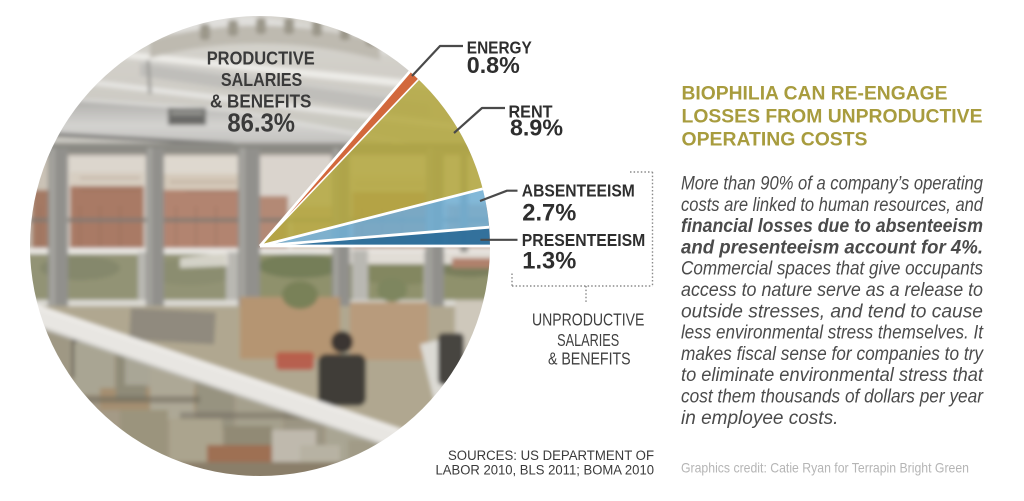 The width and height of the screenshot is (1024, 501). I want to click on svg-text:access to nature serve as a re: access to nature serve as a release to, so click(832, 290).